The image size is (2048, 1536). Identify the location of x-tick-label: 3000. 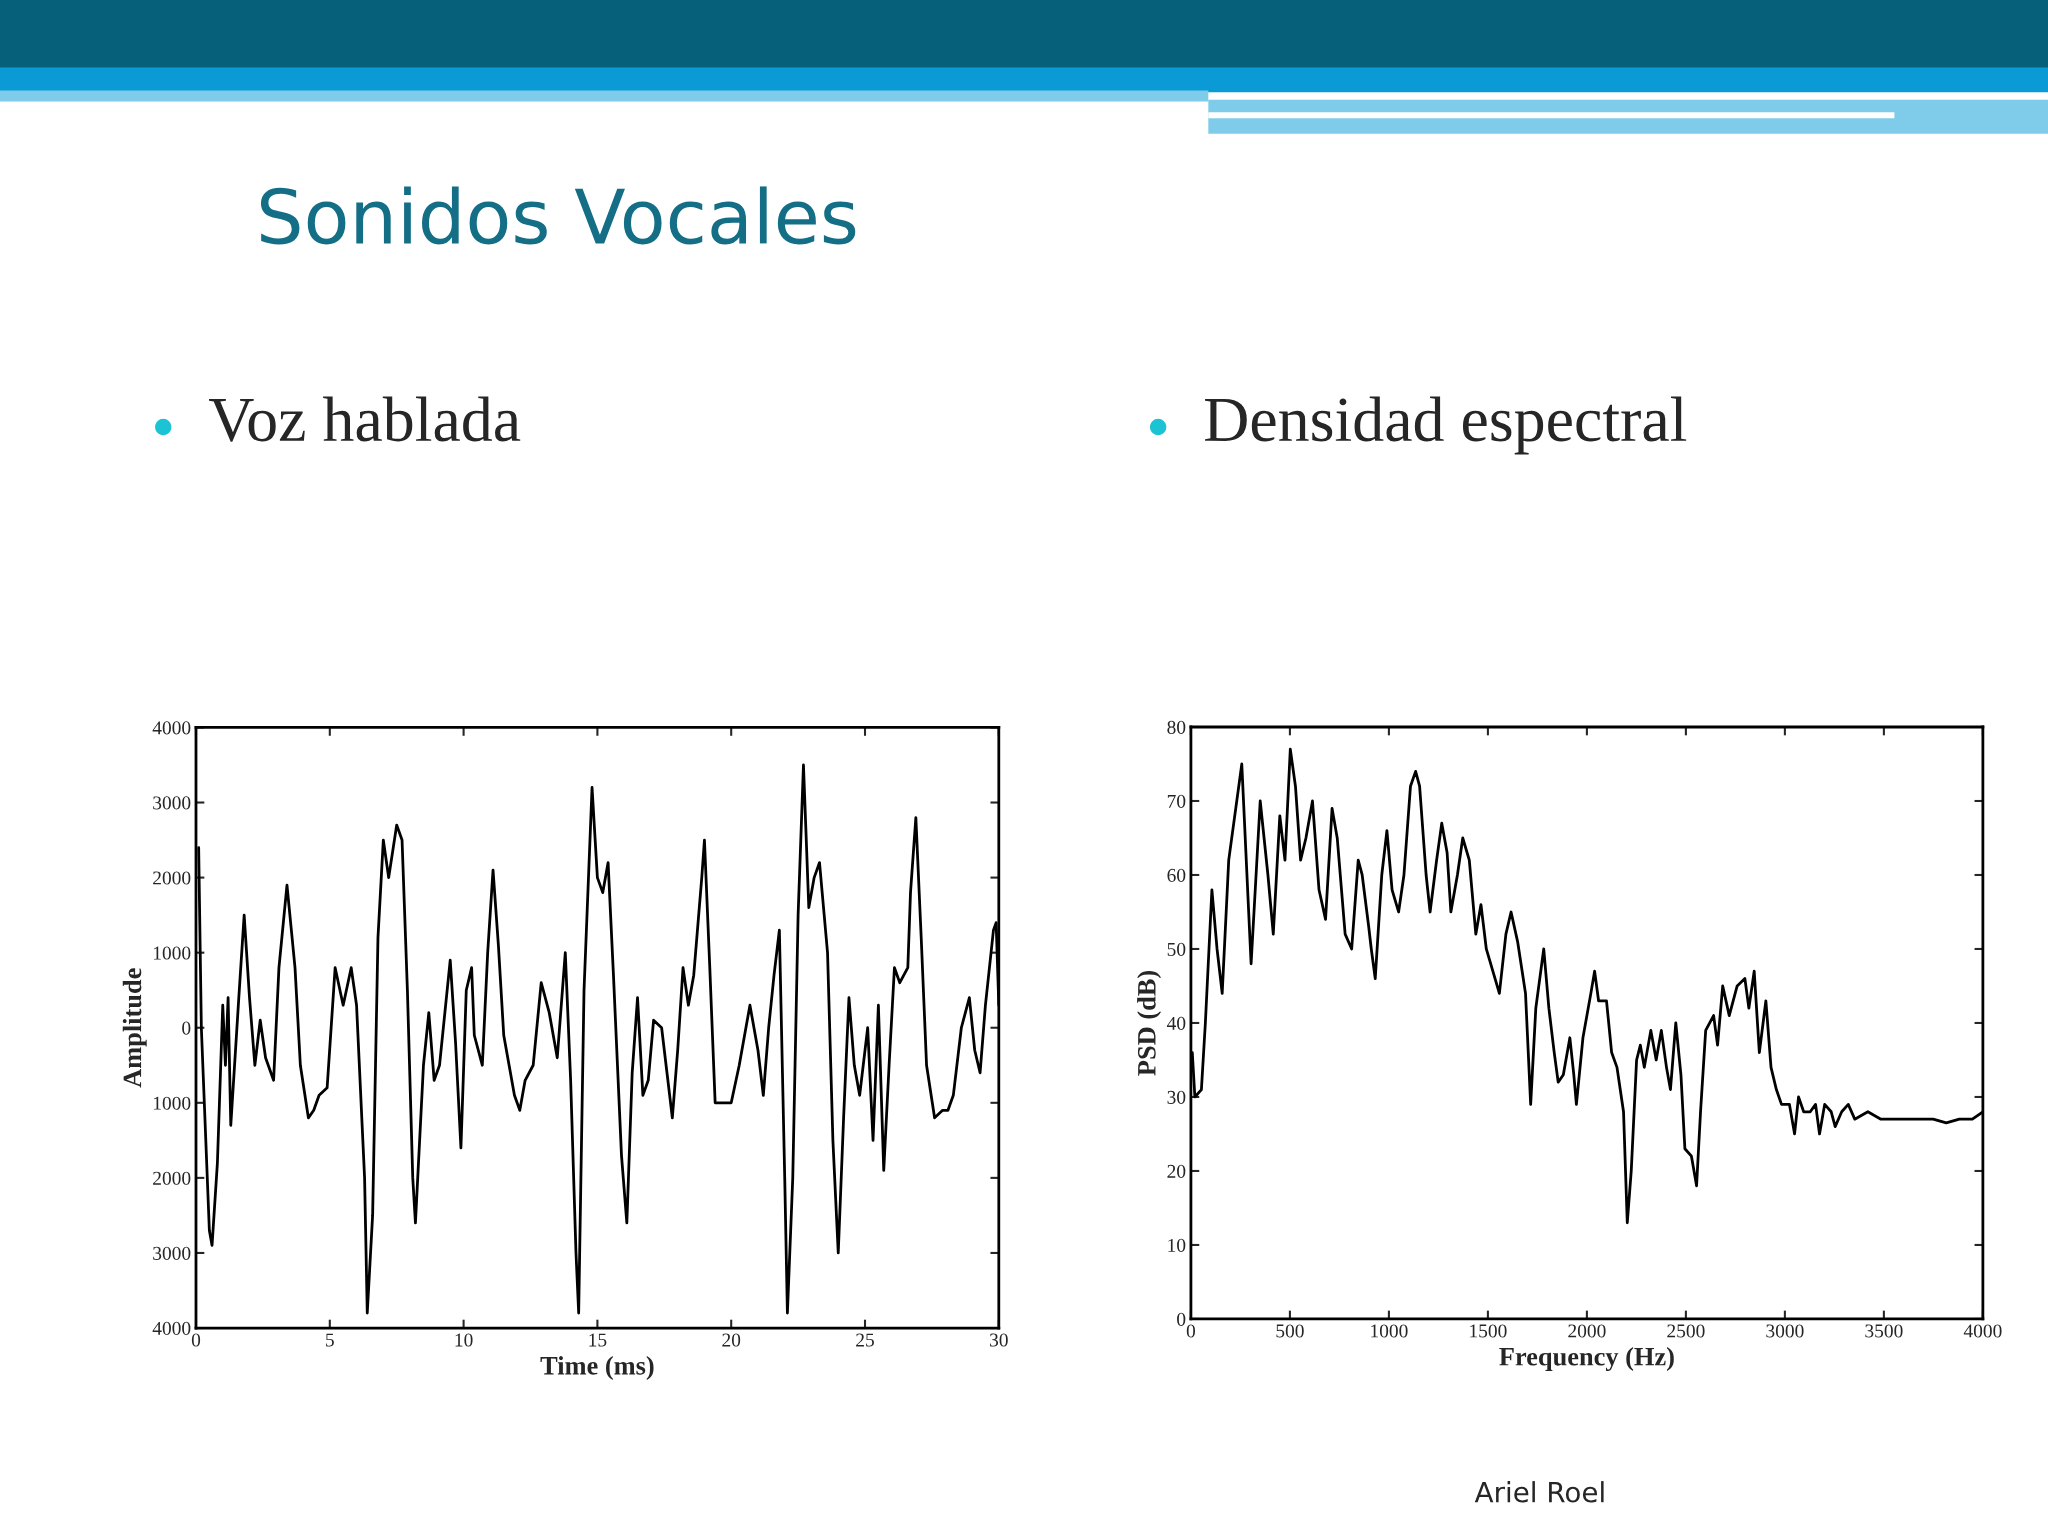
(1785, 1331).